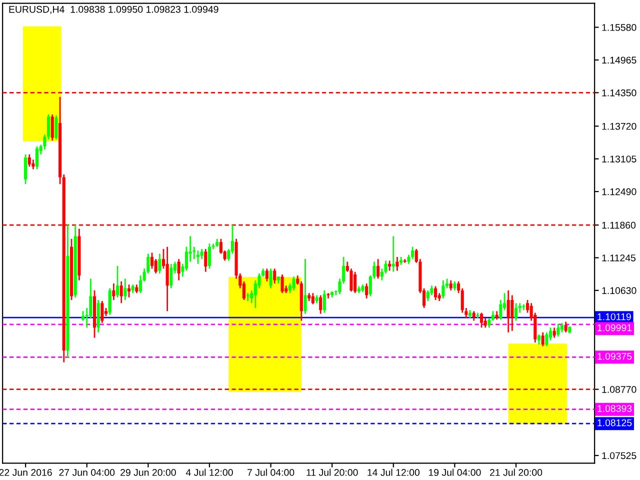 The width and height of the screenshot is (640, 480). I want to click on y-tick-label: 1.14350, so click(619, 92).